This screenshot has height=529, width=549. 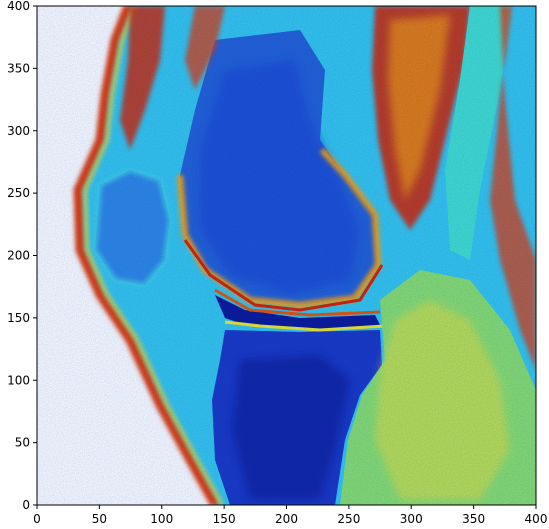 What do you see at coordinates (161, 519) in the screenshot?
I see `x-tick-label: 100` at bounding box center [161, 519].